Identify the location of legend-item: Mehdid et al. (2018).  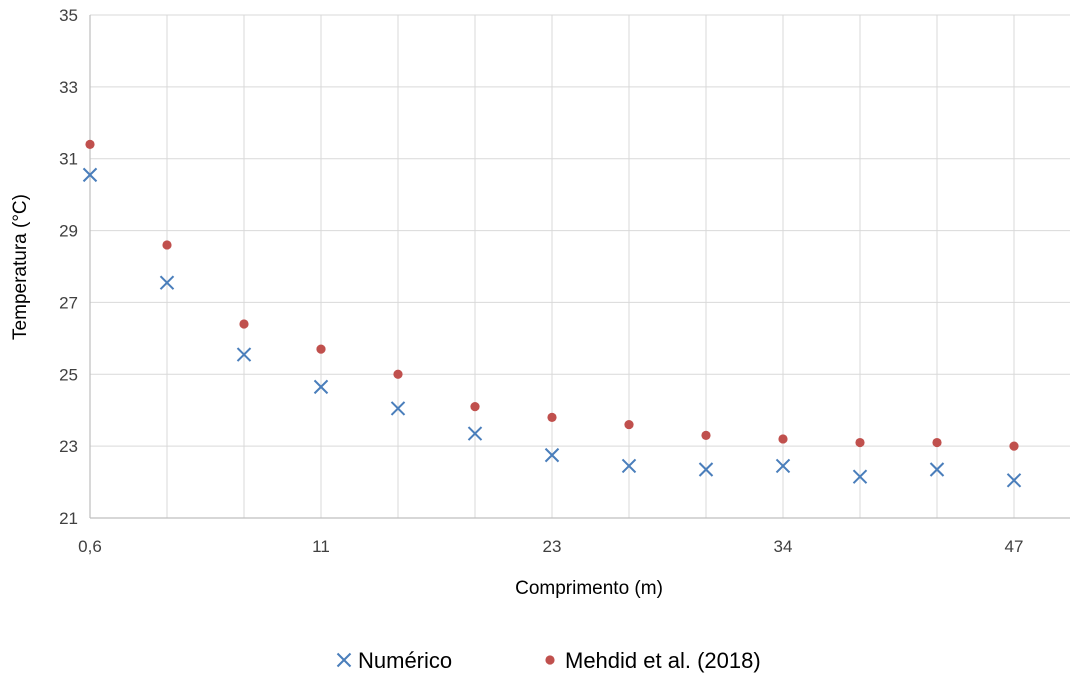
(653, 660).